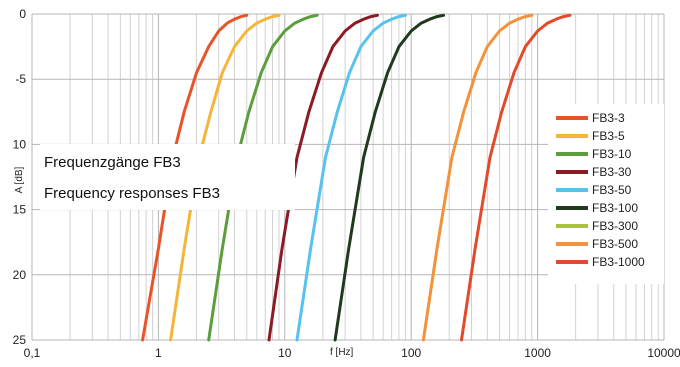  What do you see at coordinates (663, 353) in the screenshot?
I see `x-tick-label: 10000` at bounding box center [663, 353].